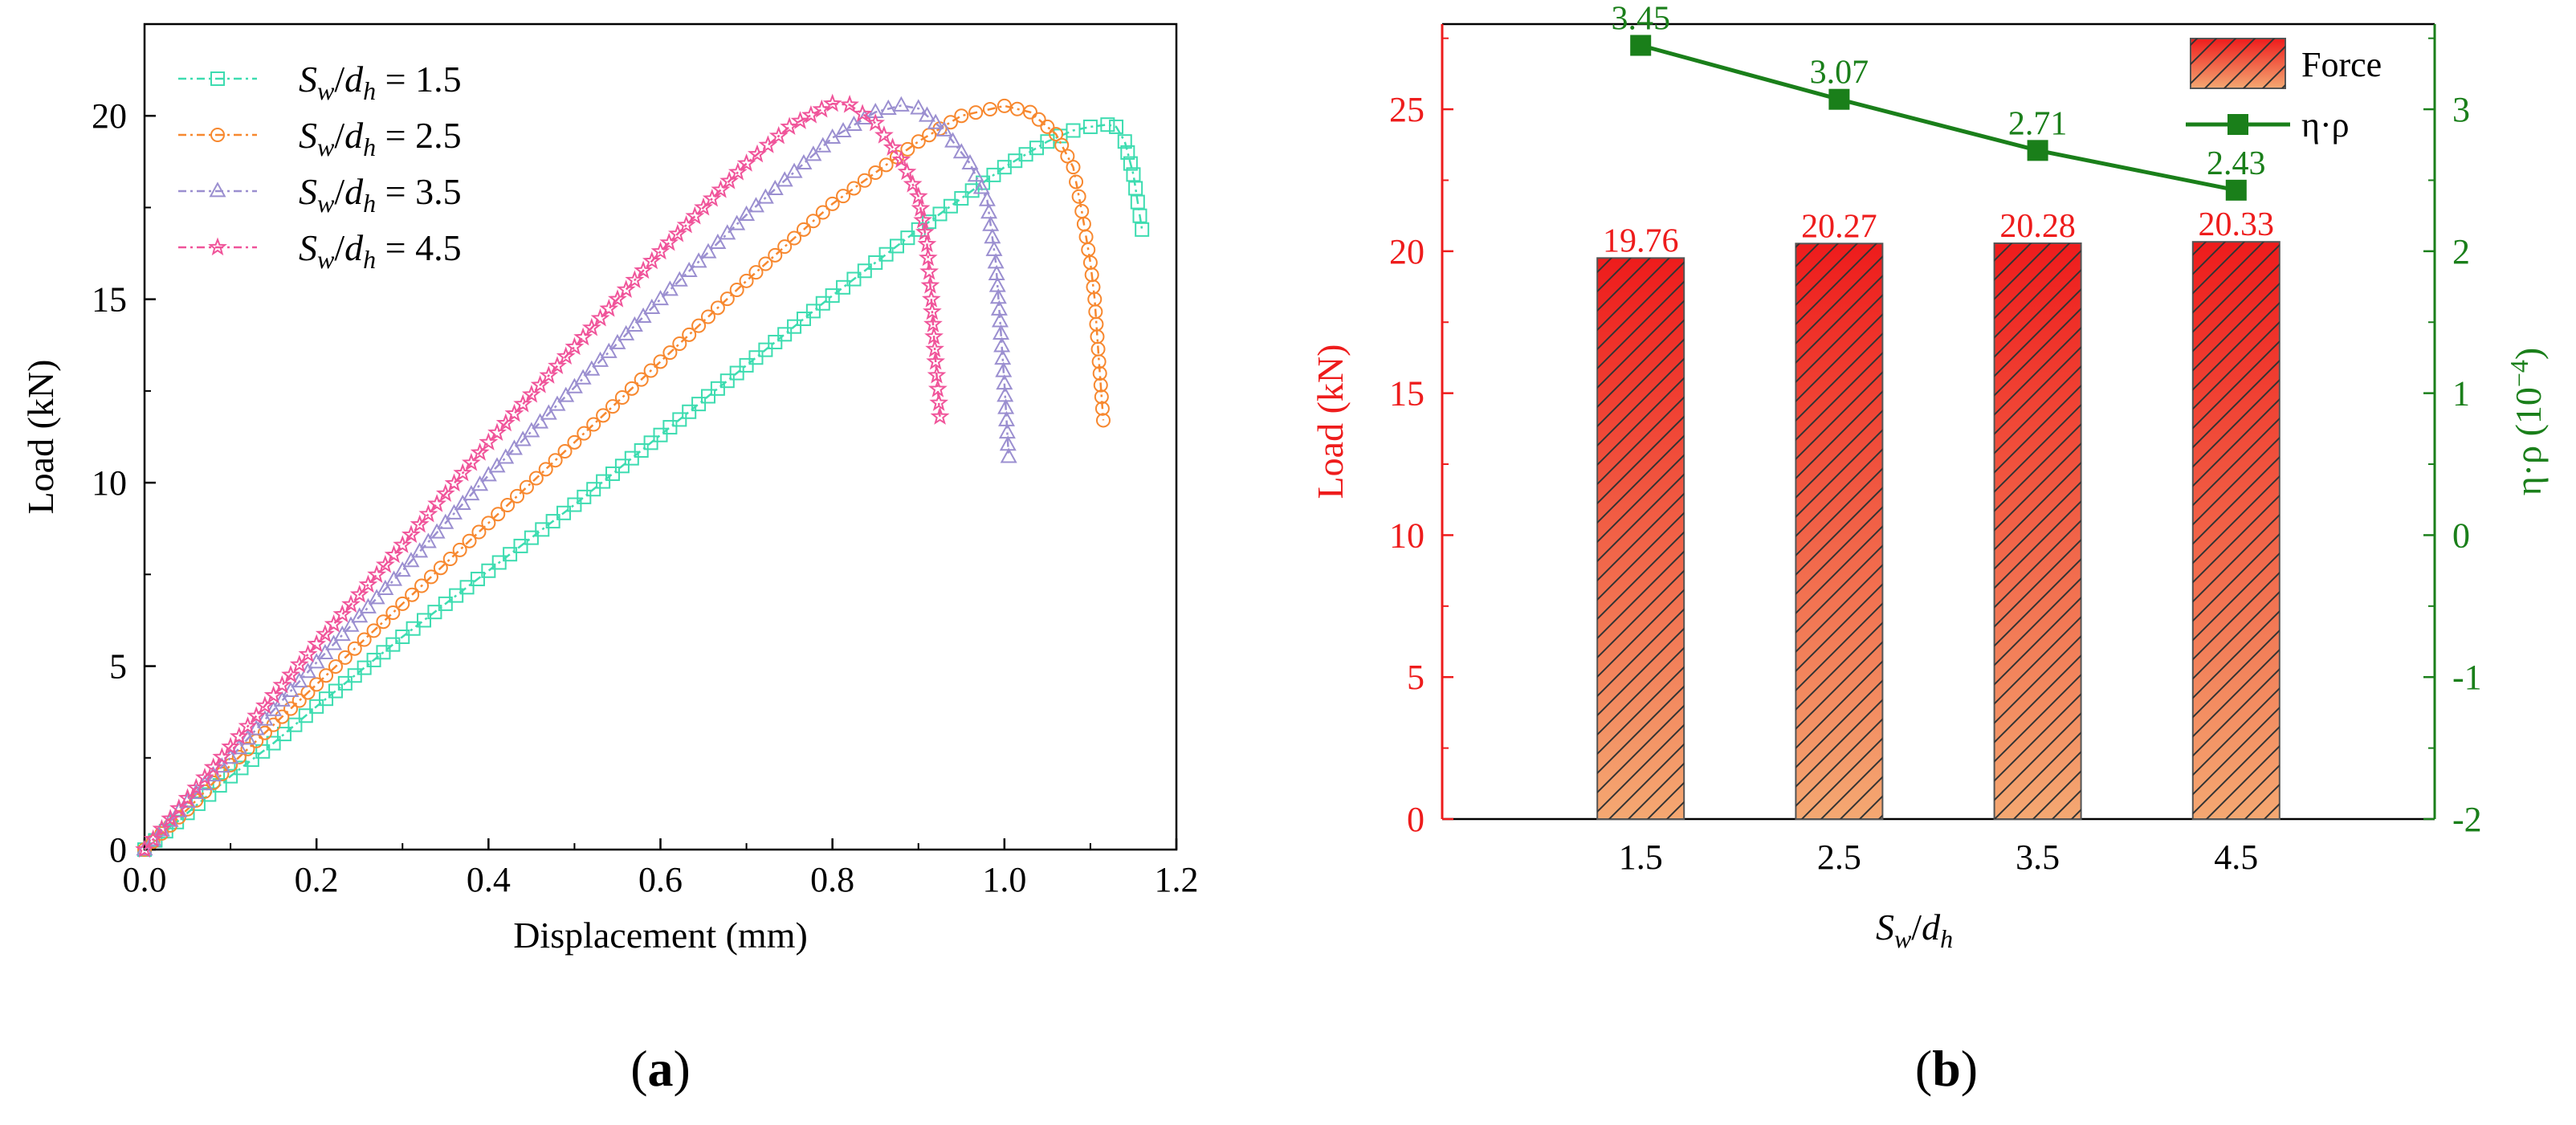  Describe the element at coordinates (661, 1068) in the screenshot. I see `panel-label-letter: a` at that location.